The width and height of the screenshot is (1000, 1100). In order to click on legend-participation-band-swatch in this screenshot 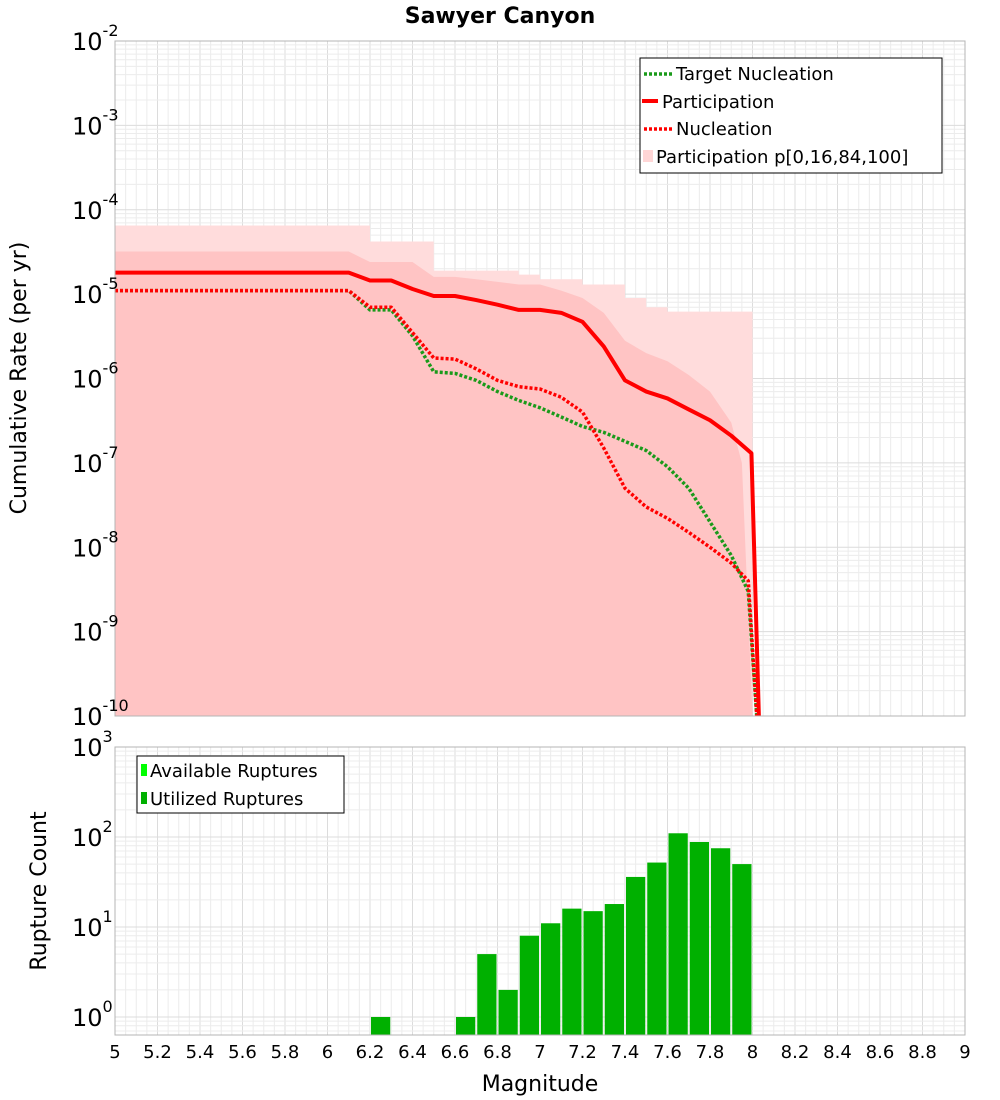, I will do `click(648, 156)`.